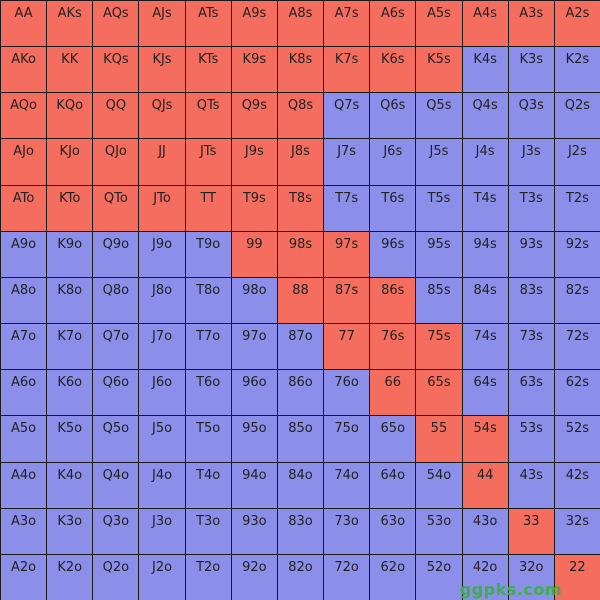  Describe the element at coordinates (485, 24) in the screenshot. I see `hand-cell: A4s` at that location.